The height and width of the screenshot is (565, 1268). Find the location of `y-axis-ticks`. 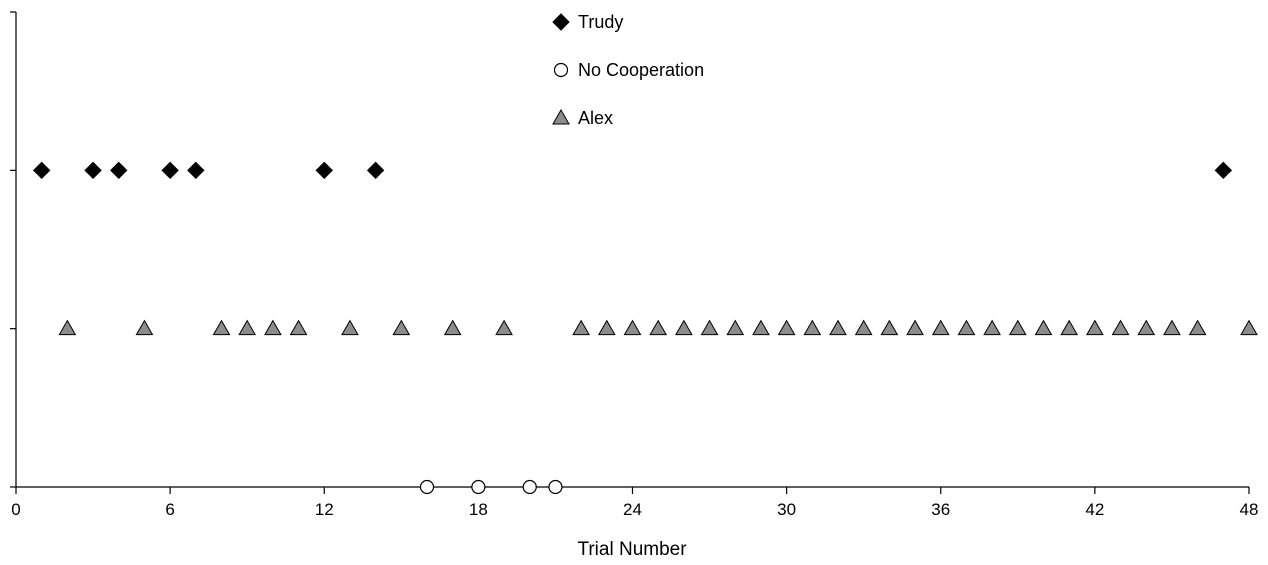

y-axis-ticks is located at coordinates (13, 249).